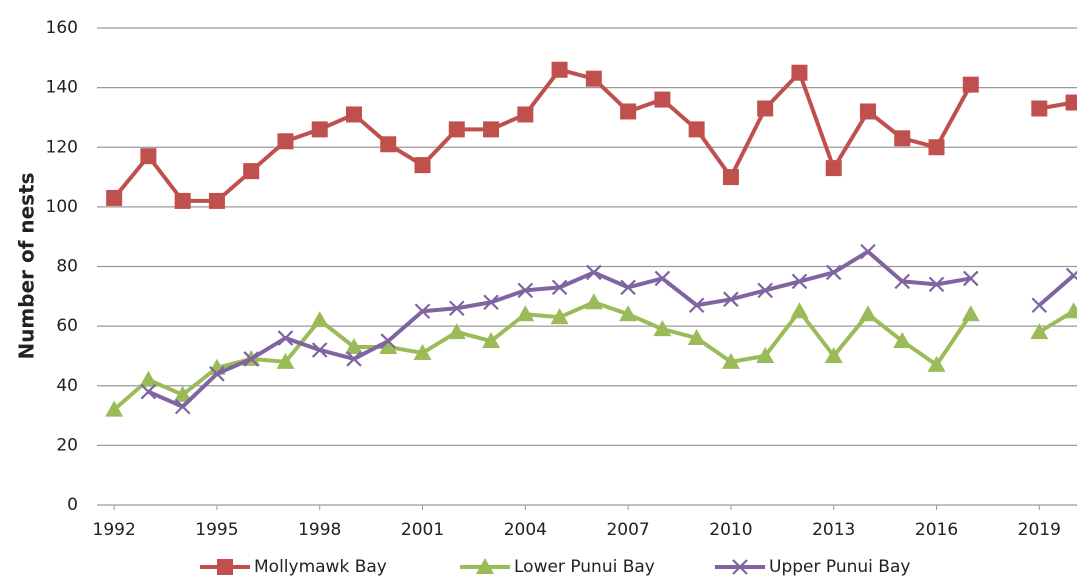 The image size is (1077, 579). What do you see at coordinates (62, 147) in the screenshot?
I see `y-tick-label: 120` at bounding box center [62, 147].